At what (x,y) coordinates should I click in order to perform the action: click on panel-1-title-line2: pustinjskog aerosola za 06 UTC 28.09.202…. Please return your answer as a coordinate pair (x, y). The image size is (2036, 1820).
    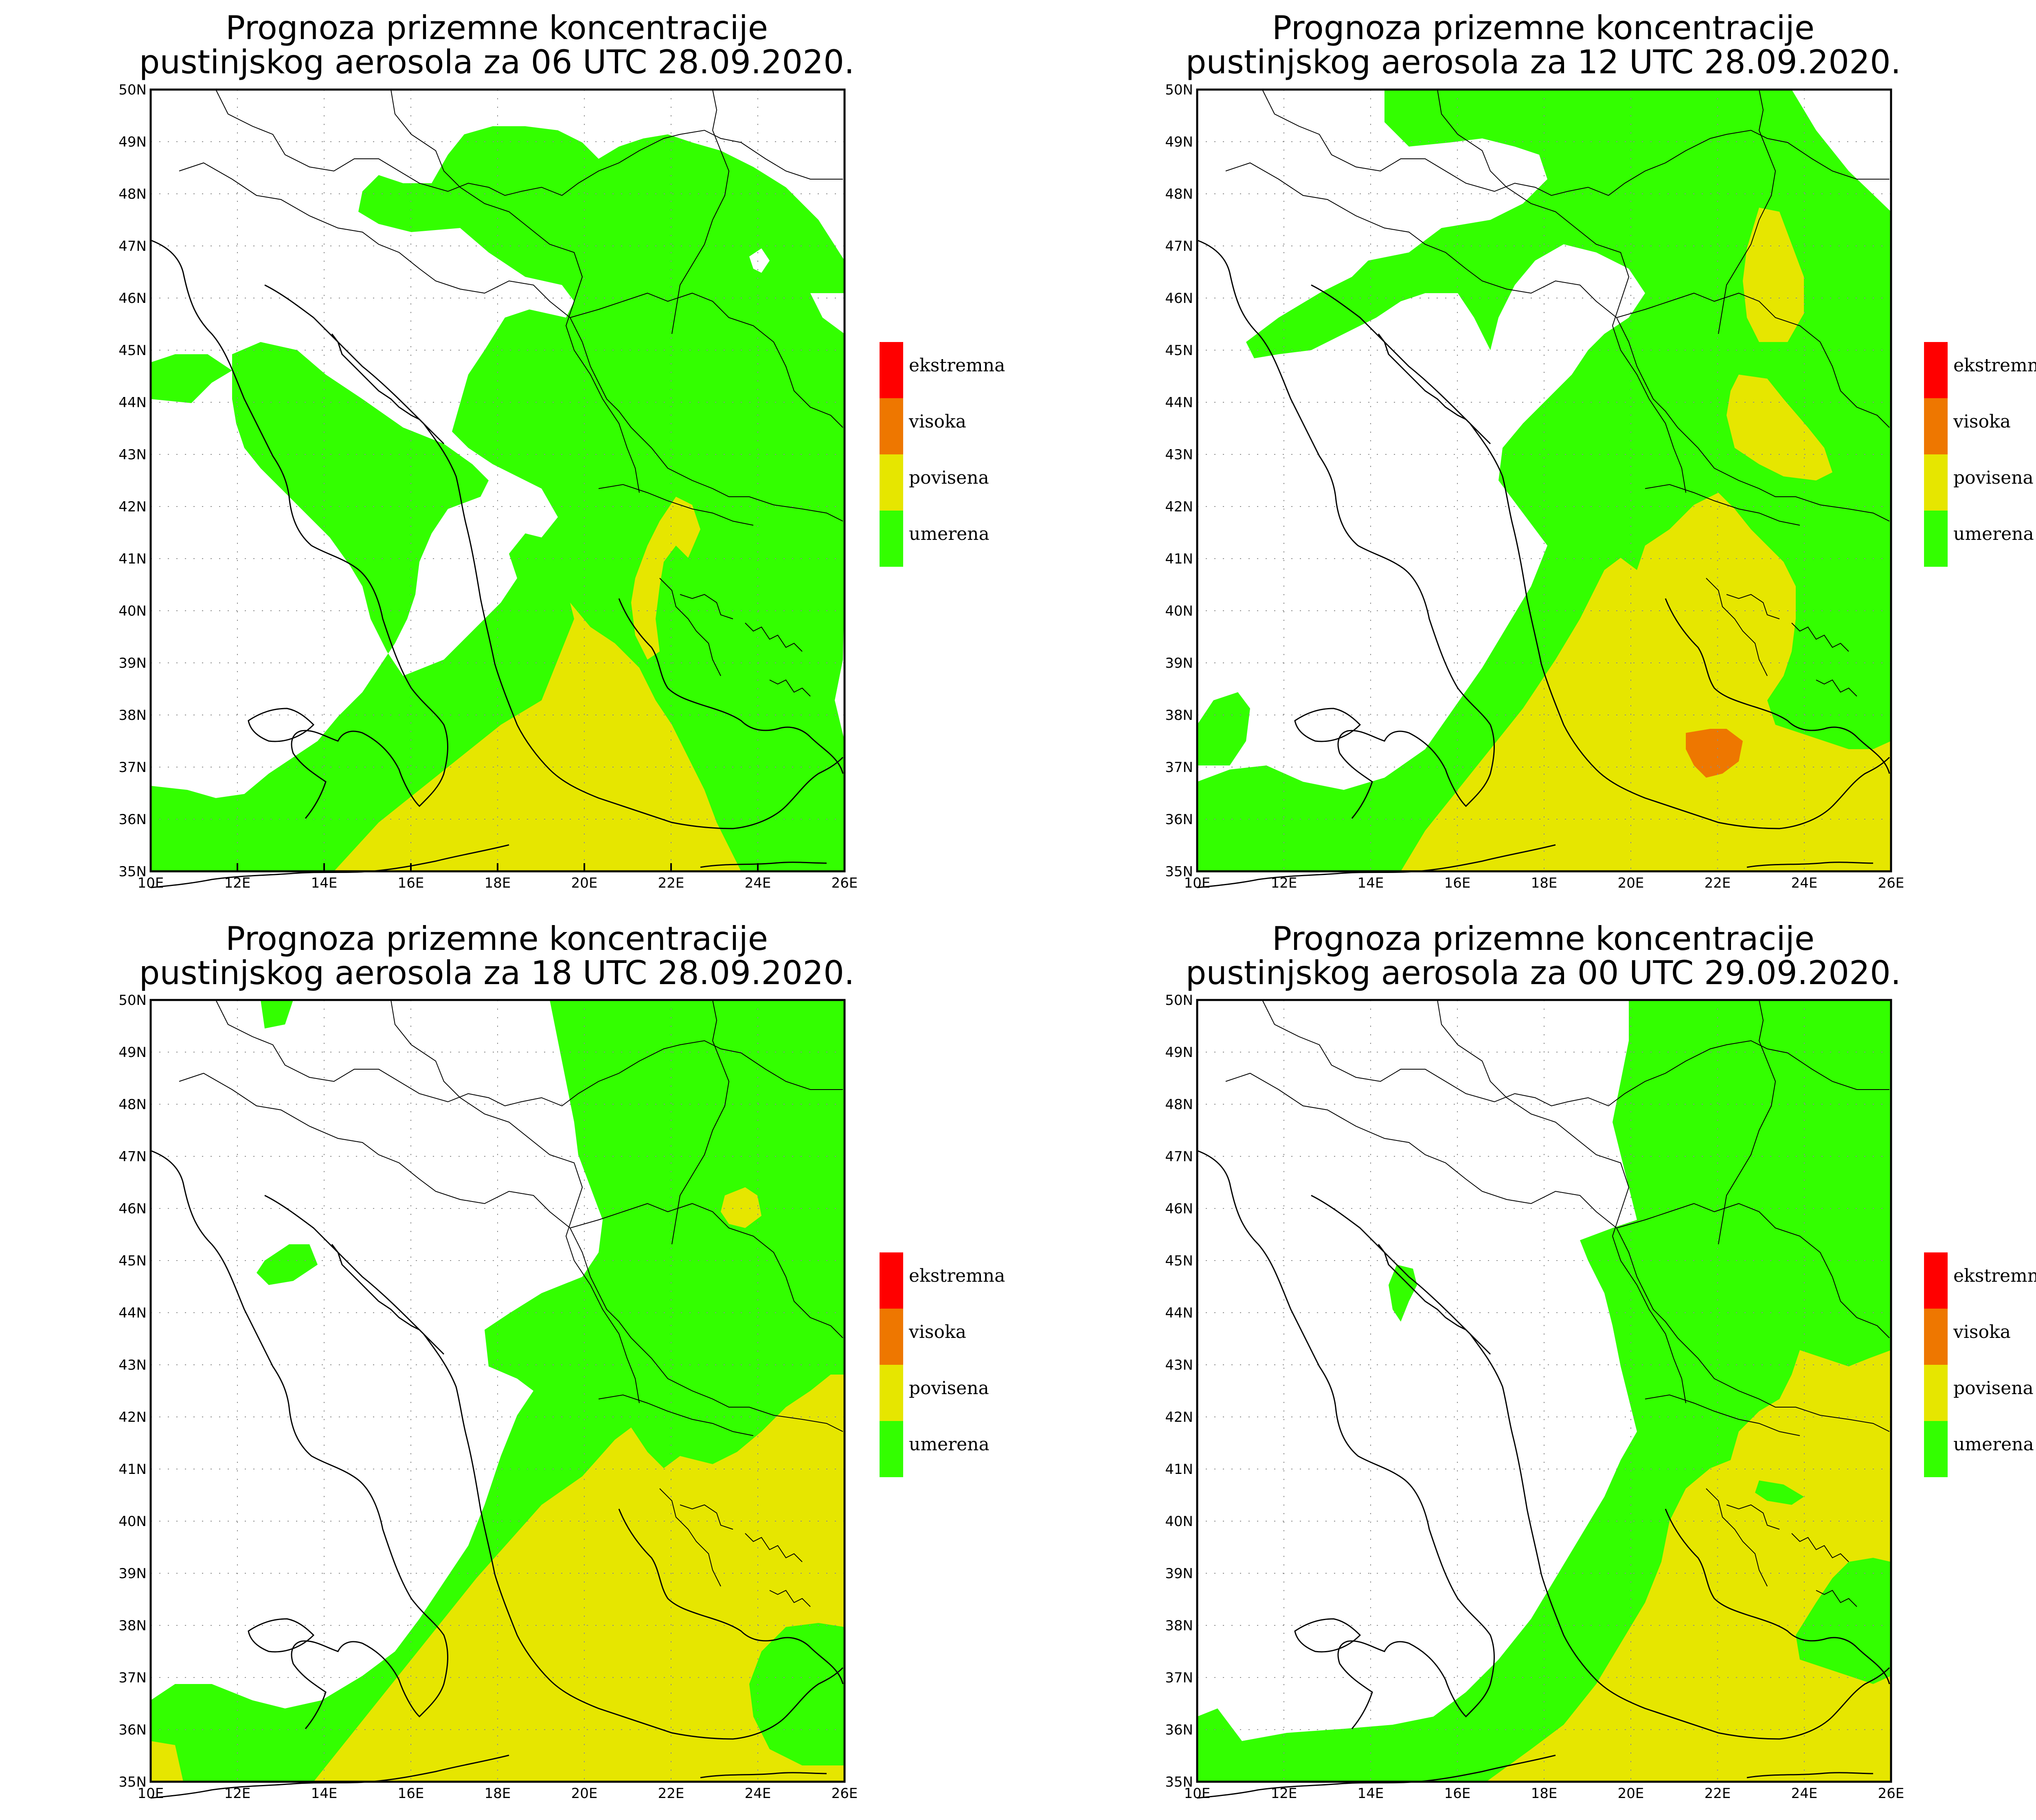
    Looking at the image, I should click on (497, 62).